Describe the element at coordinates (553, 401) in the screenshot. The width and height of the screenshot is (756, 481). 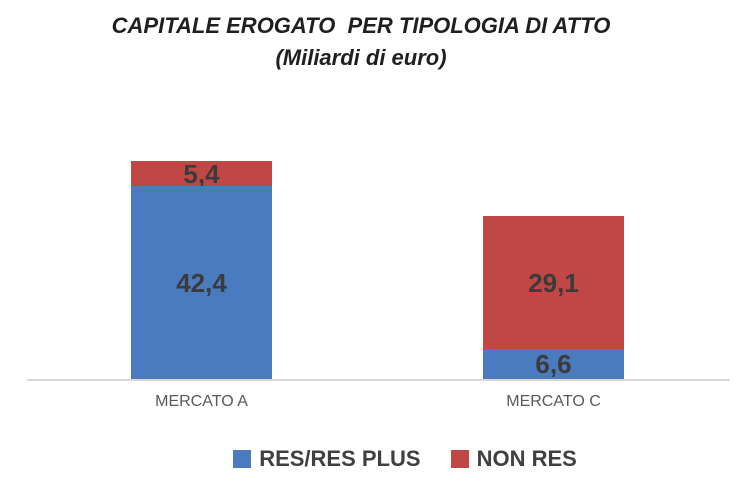
I see `category-label-mercato-c: MERCATO C` at that location.